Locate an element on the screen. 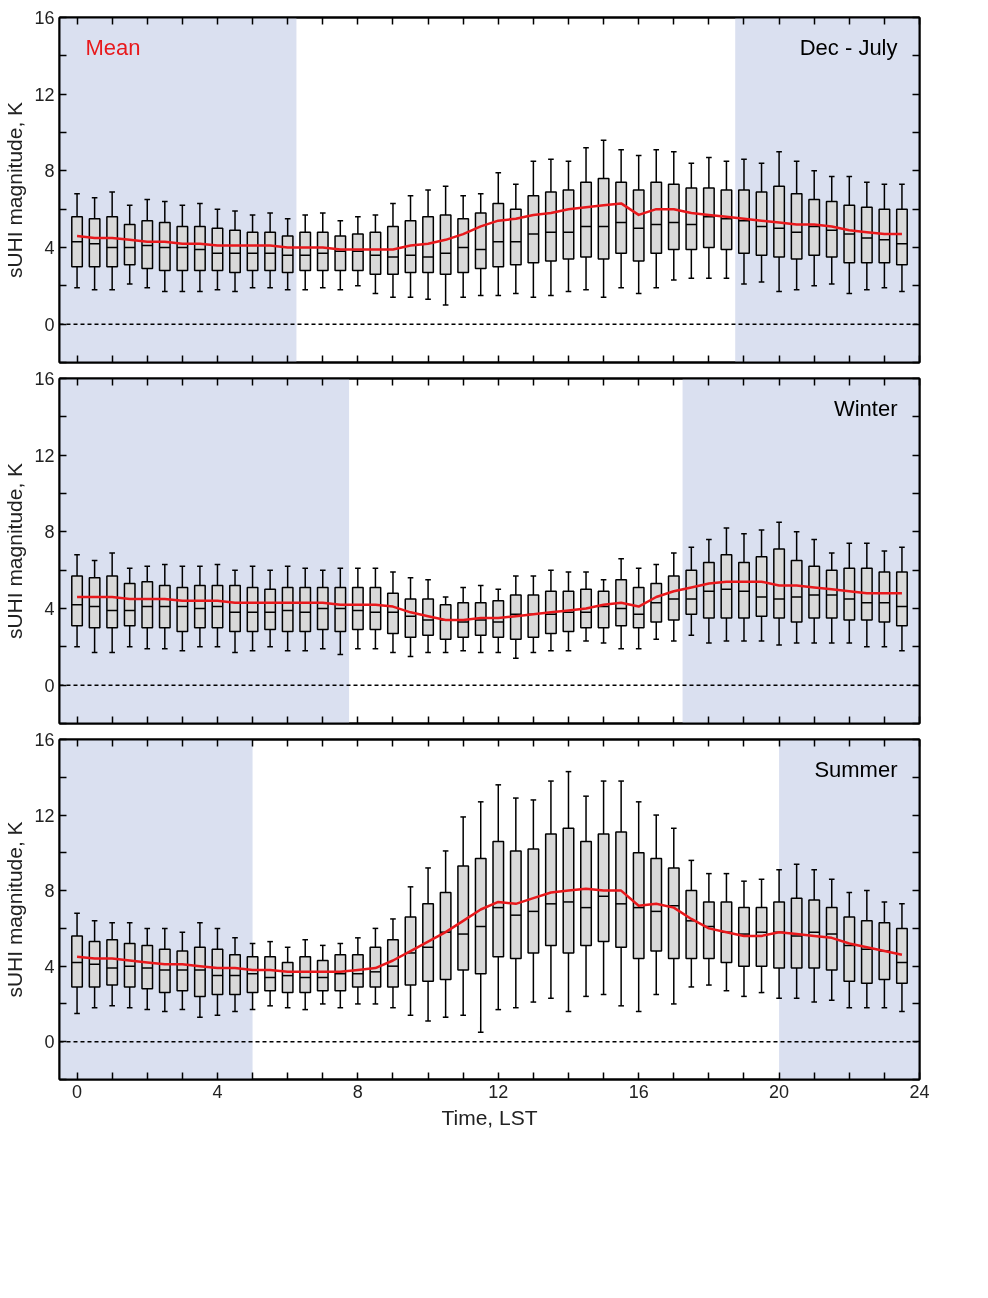 The width and height of the screenshot is (988, 1298). x-tick-label: 24 is located at coordinates (919, 1091).